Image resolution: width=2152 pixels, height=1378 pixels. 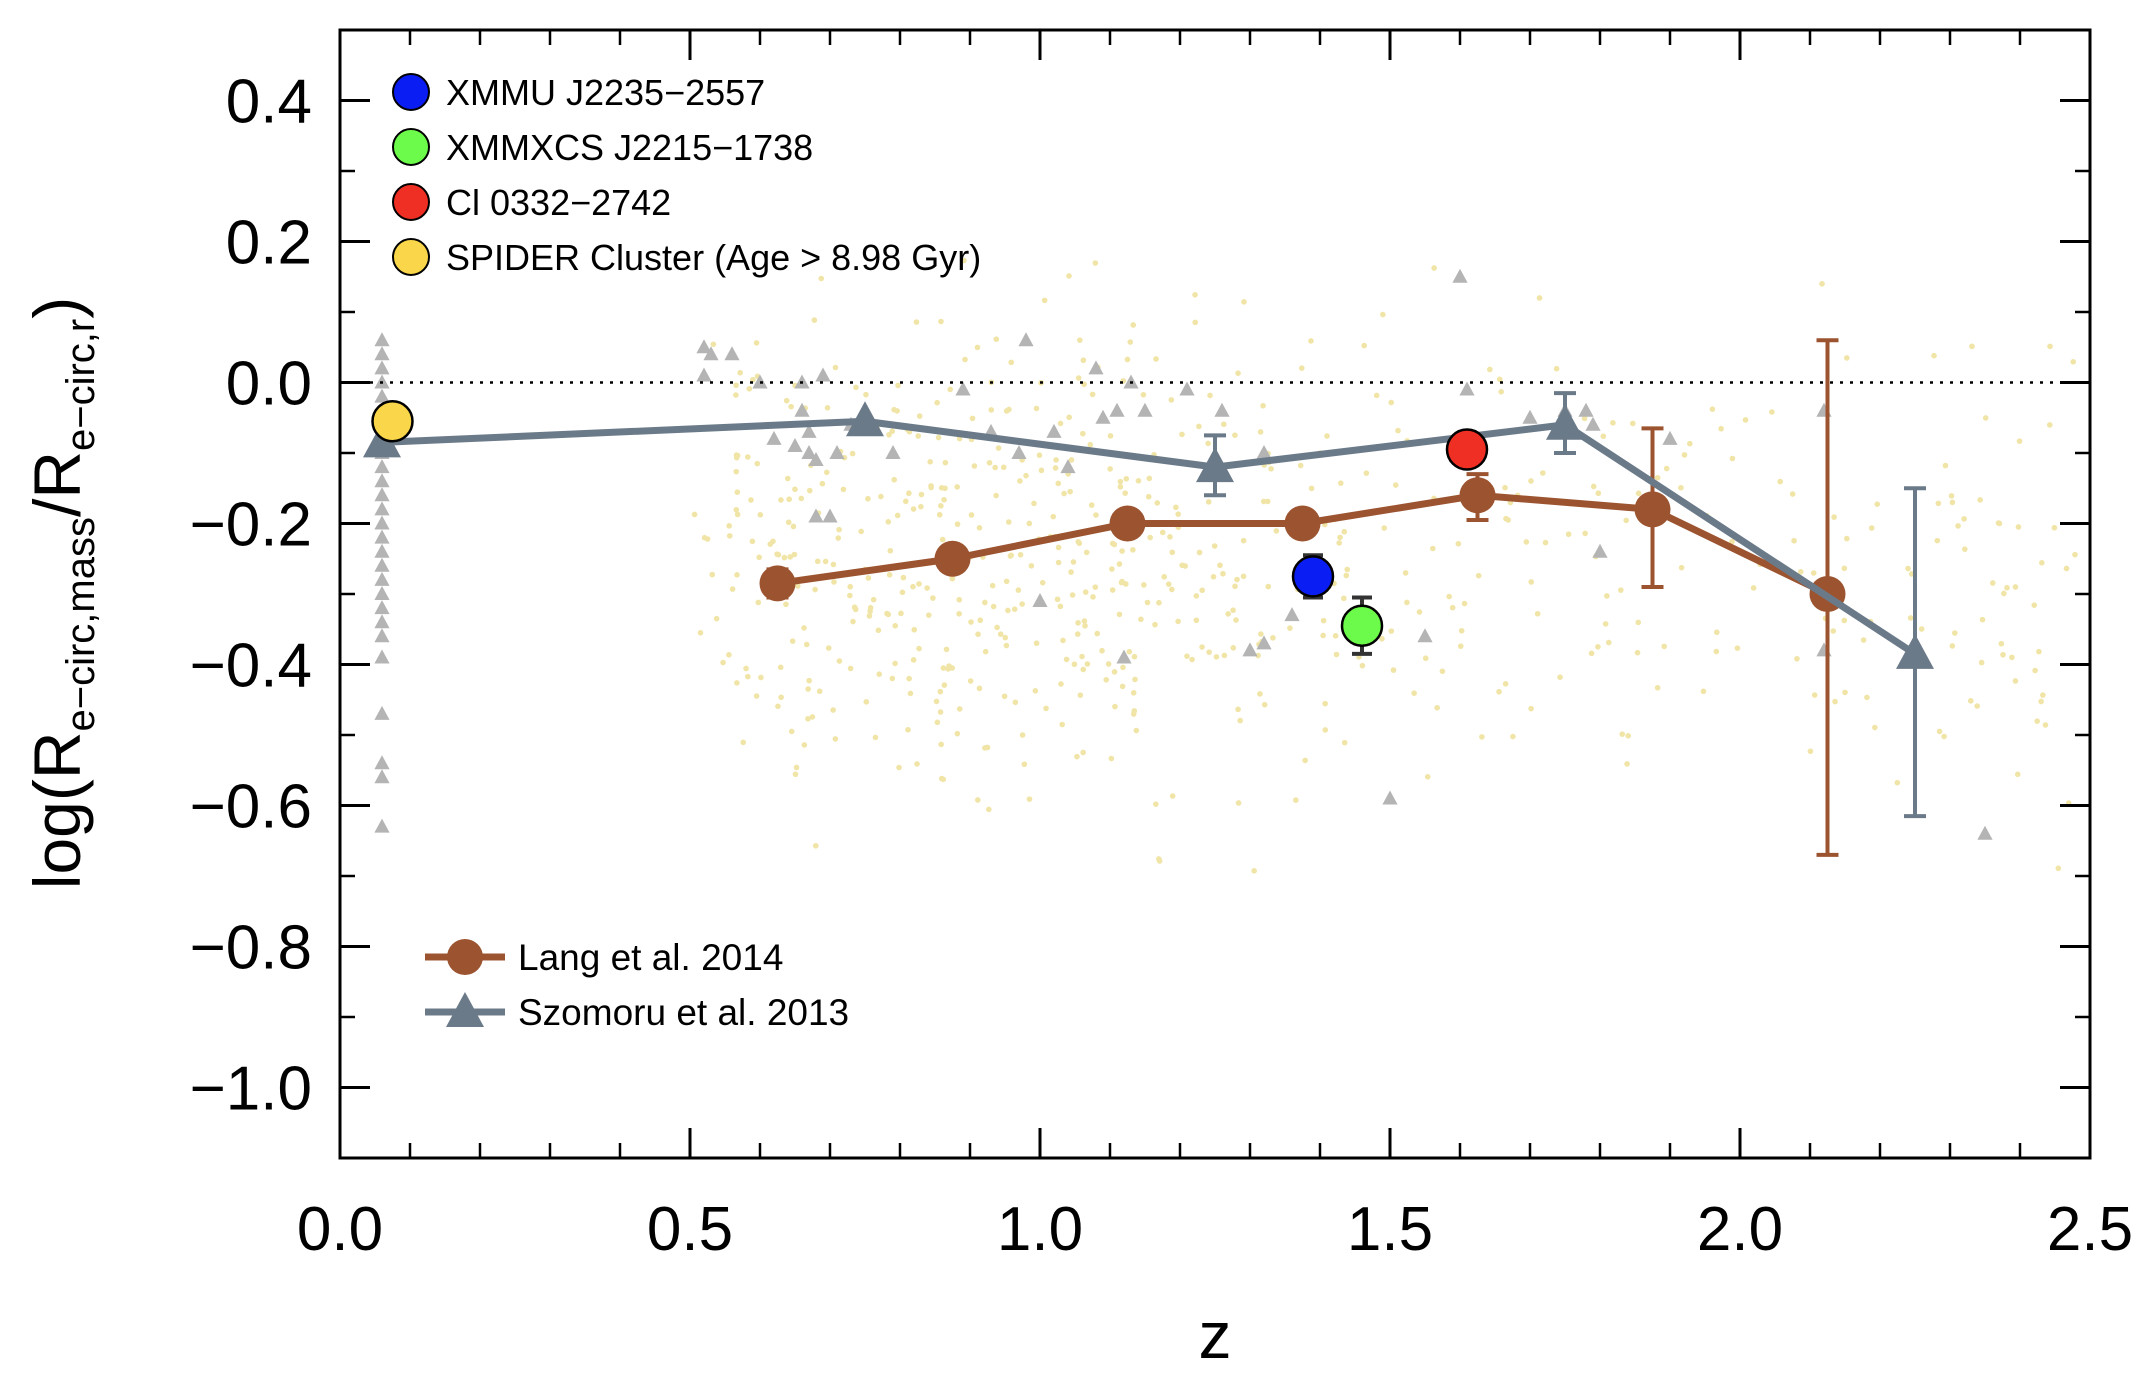 What do you see at coordinates (713, 257) in the screenshot?
I see `legend-label: SPIDER Cluster (Age > 8.98 Gyr)` at bounding box center [713, 257].